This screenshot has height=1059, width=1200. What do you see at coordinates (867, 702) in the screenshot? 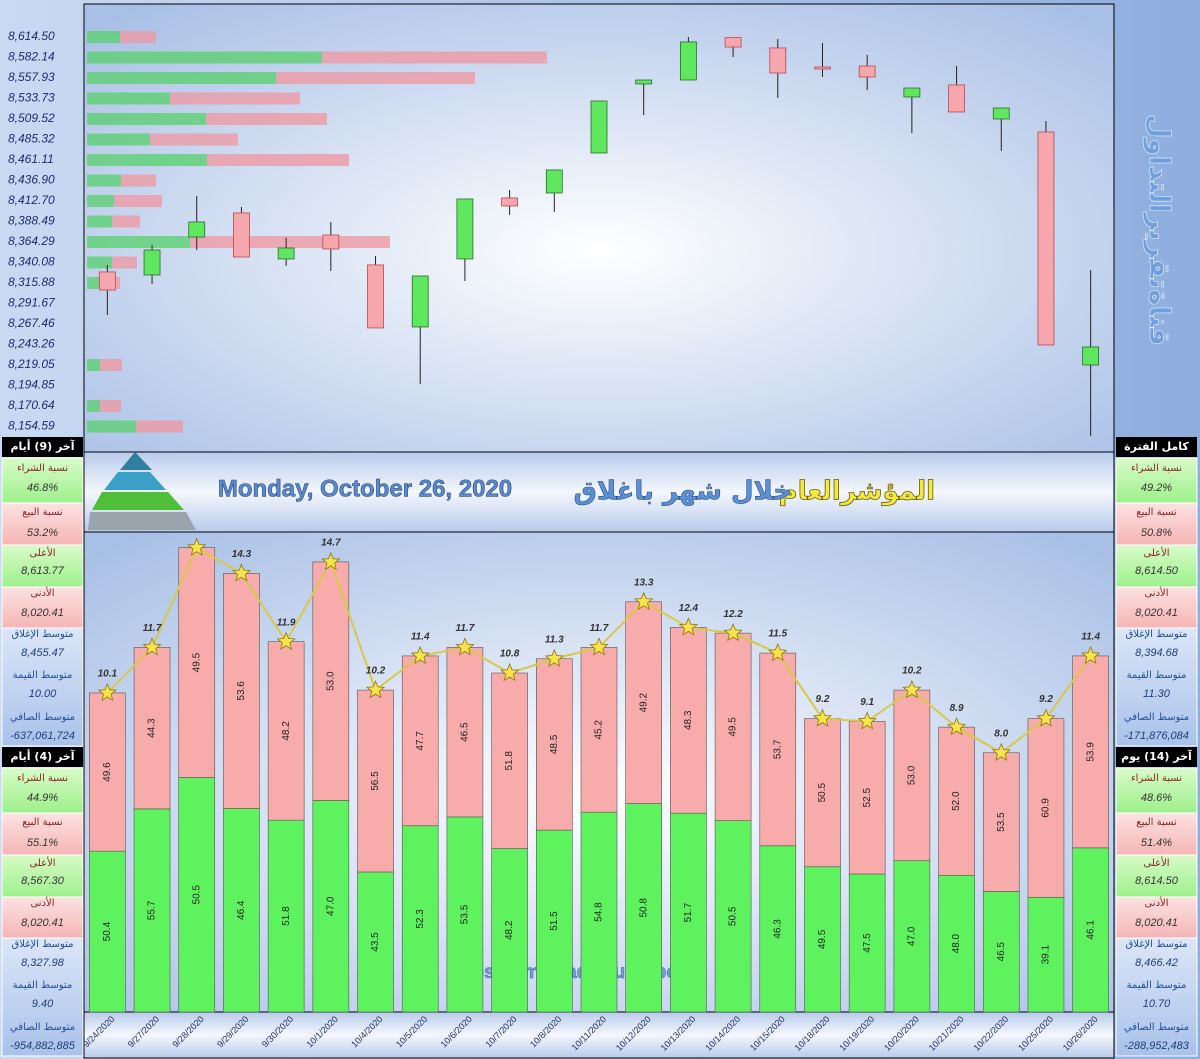
I see `value-label: 9.1` at bounding box center [867, 702].